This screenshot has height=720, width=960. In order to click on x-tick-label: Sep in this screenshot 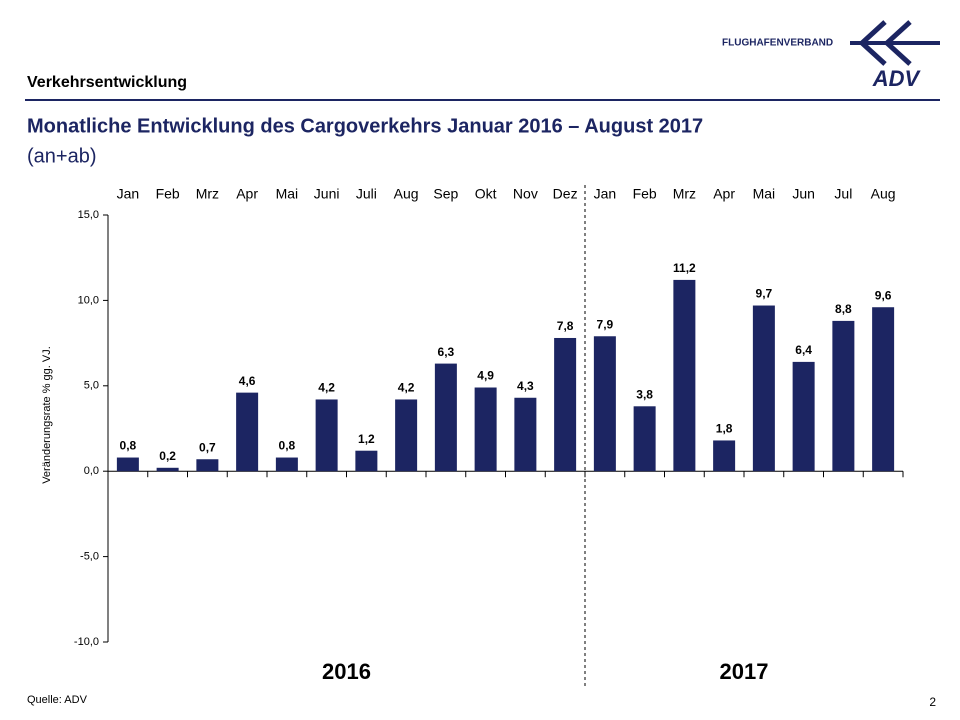, I will do `click(445, 194)`.